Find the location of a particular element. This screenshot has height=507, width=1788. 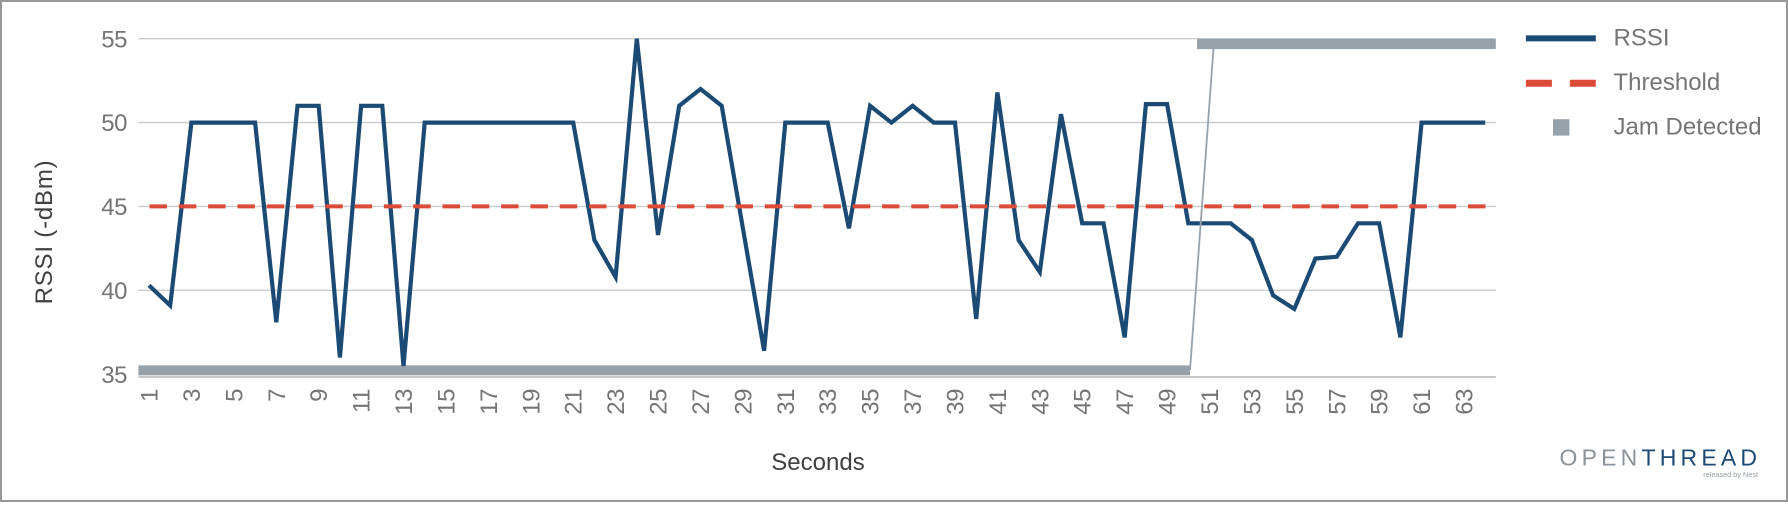

svg-text: 33 is located at coordinates (828, 402).